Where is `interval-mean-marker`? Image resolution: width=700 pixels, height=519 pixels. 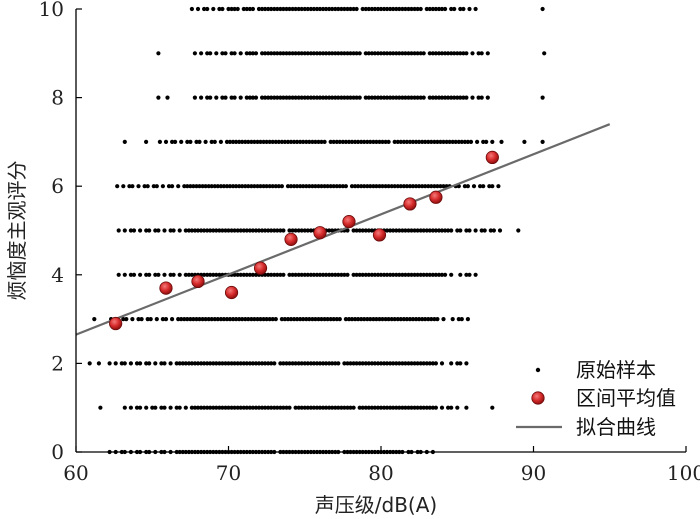 interval-mean-marker is located at coordinates (116, 323).